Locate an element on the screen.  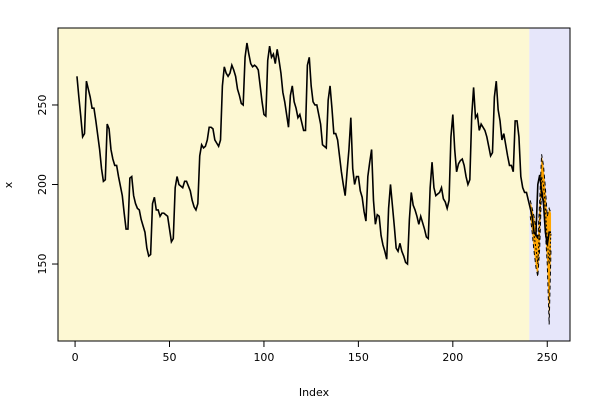
y-tick-label: 150 is located at coordinates (42, 264).